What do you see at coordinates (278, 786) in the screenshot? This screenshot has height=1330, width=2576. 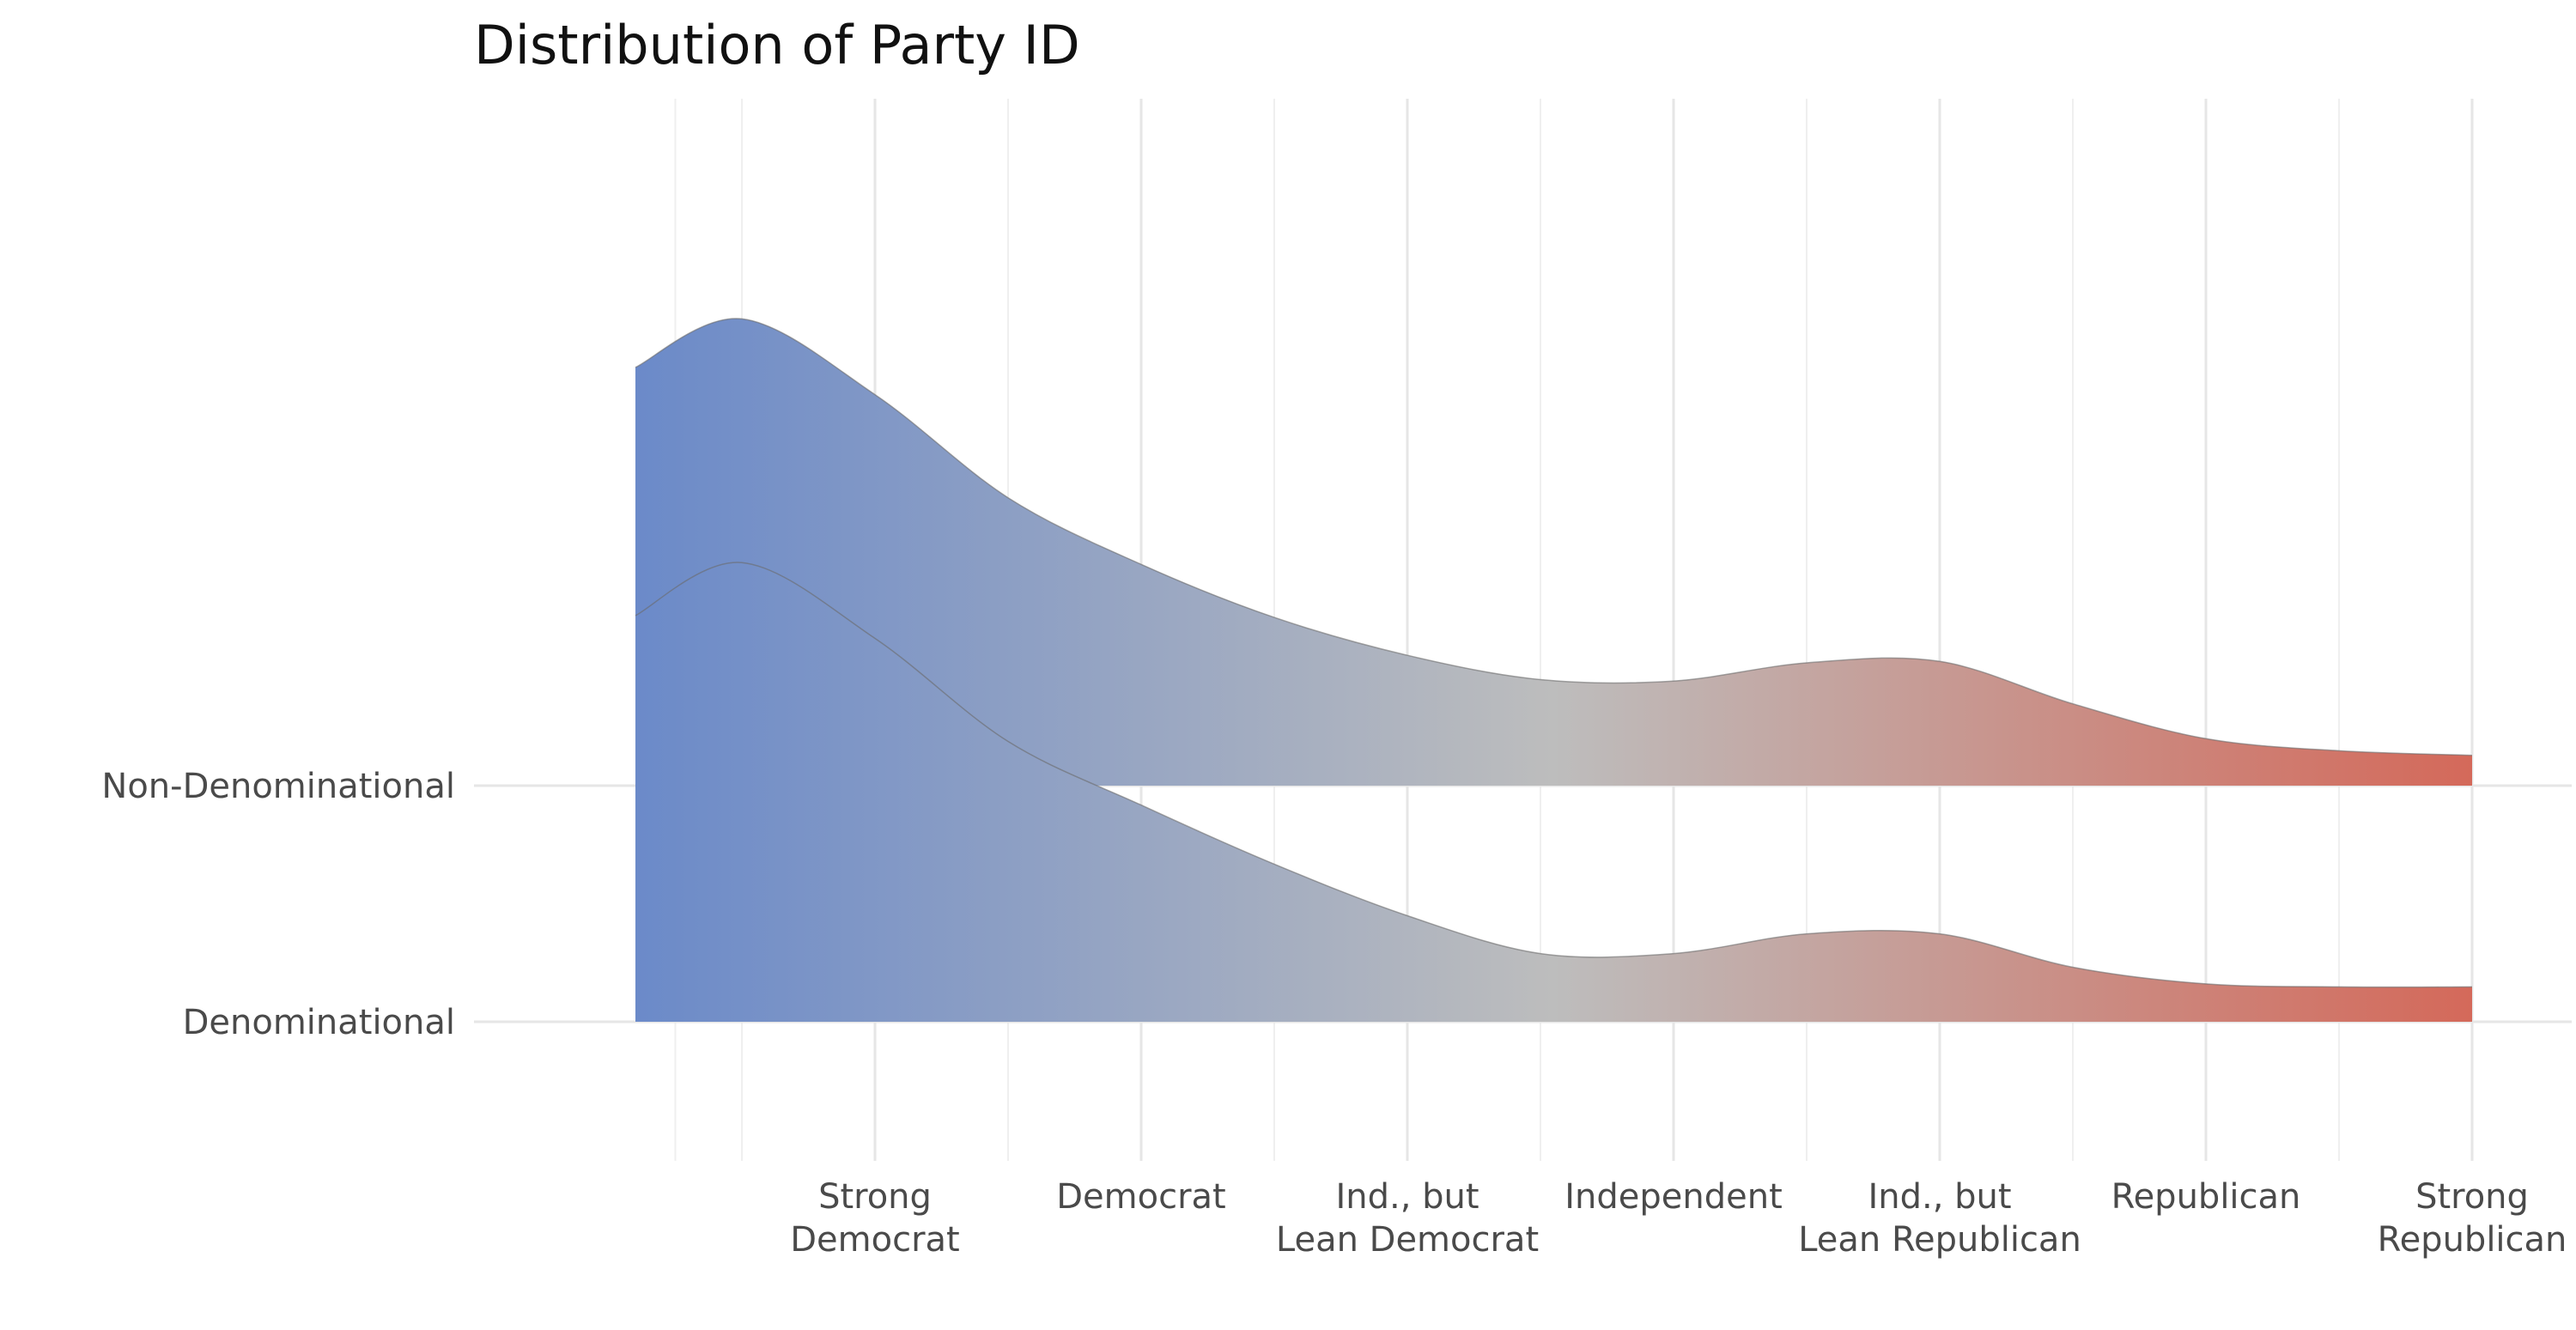 I see `y-tick-label: Non-Denominational` at bounding box center [278, 786].